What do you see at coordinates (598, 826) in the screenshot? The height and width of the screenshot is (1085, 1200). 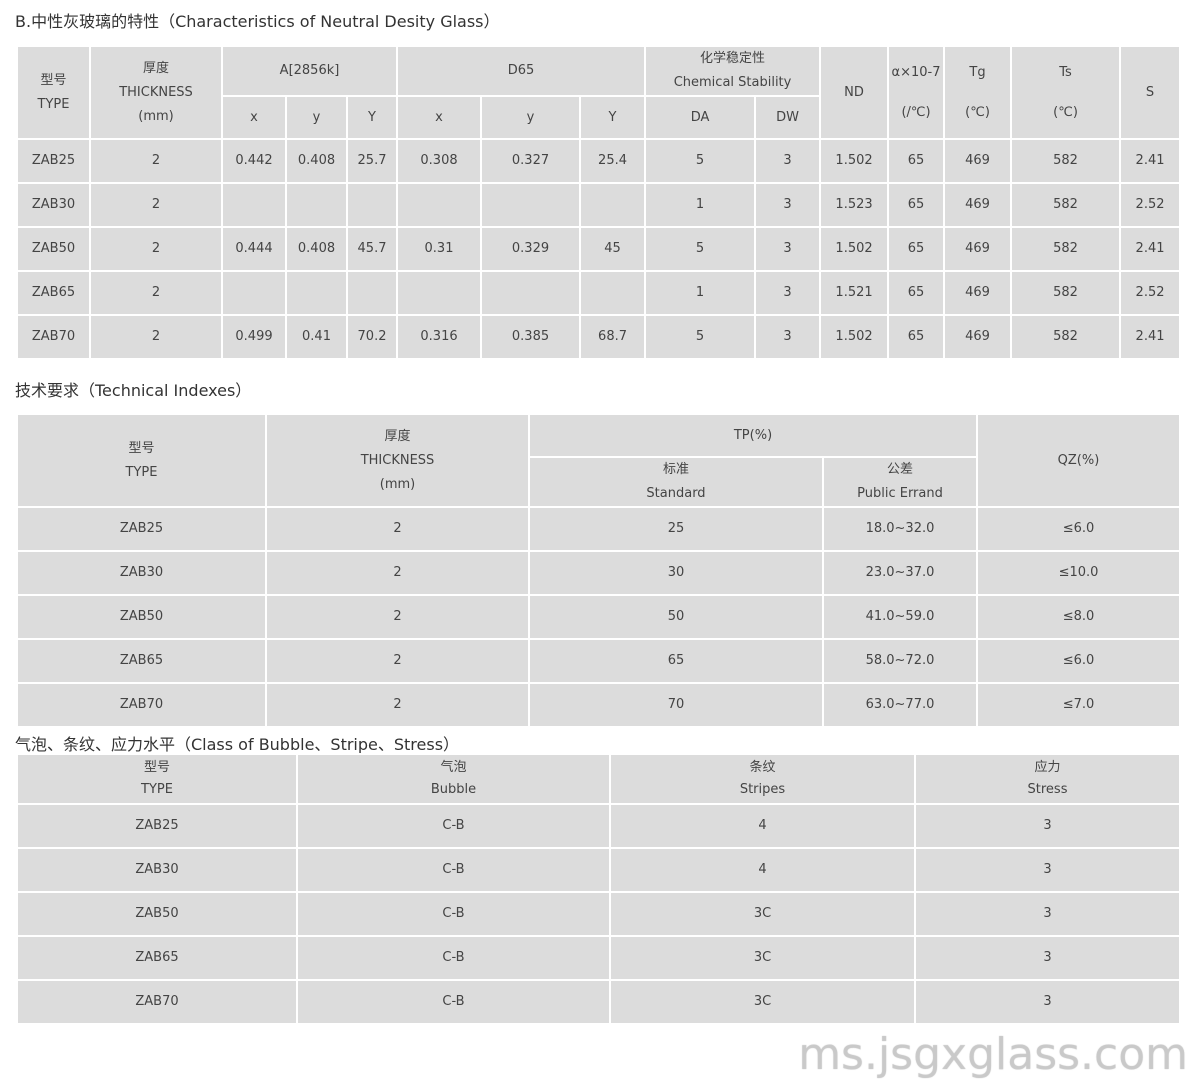 I see `table-row: ZAB25 C-B 4 3` at bounding box center [598, 826].